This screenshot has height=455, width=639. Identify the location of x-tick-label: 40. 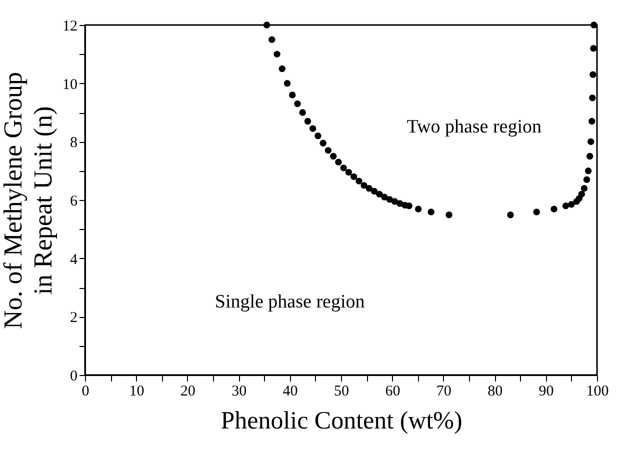
(290, 392).